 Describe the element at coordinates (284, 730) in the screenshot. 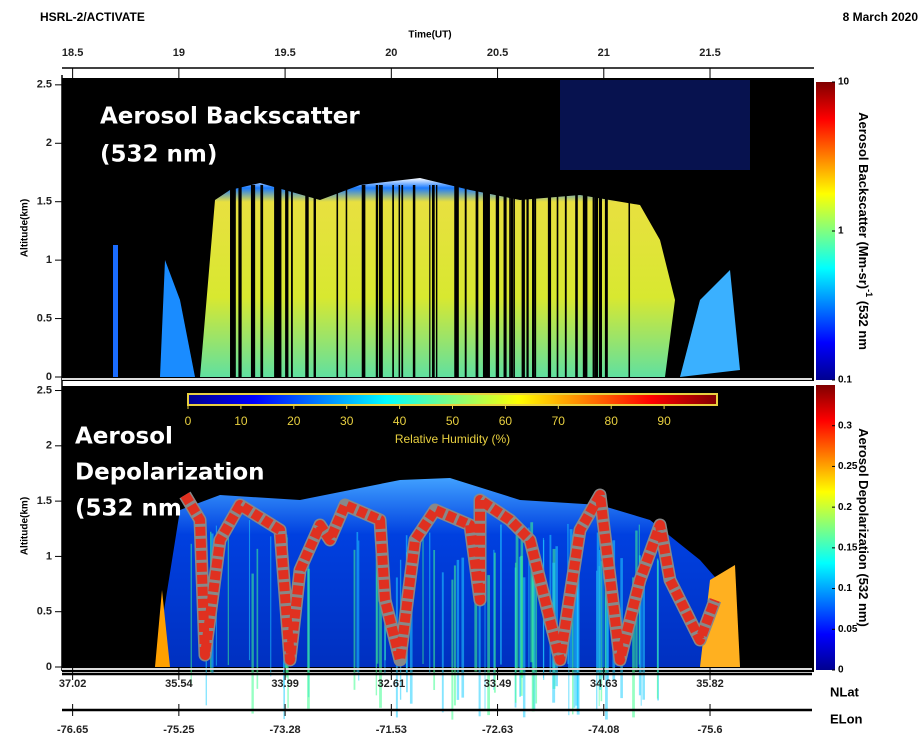

I see `elon-label: -73.28` at that location.